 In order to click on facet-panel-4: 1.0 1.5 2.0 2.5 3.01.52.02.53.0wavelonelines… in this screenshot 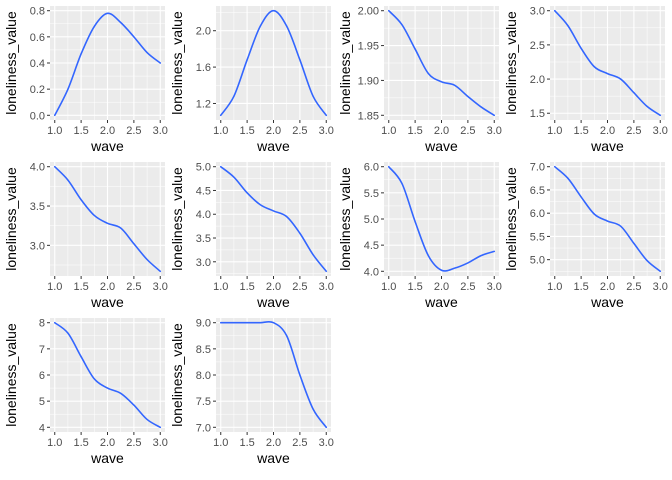, I will do `click(585, 80)`.